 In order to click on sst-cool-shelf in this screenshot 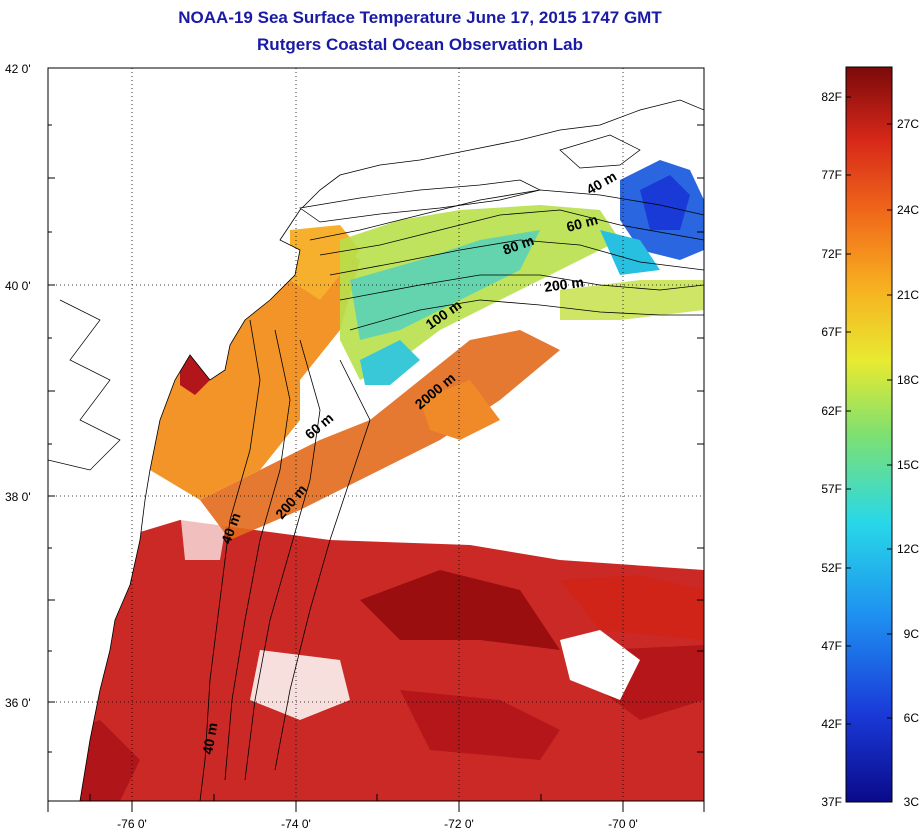, I will do `click(480, 292)`.